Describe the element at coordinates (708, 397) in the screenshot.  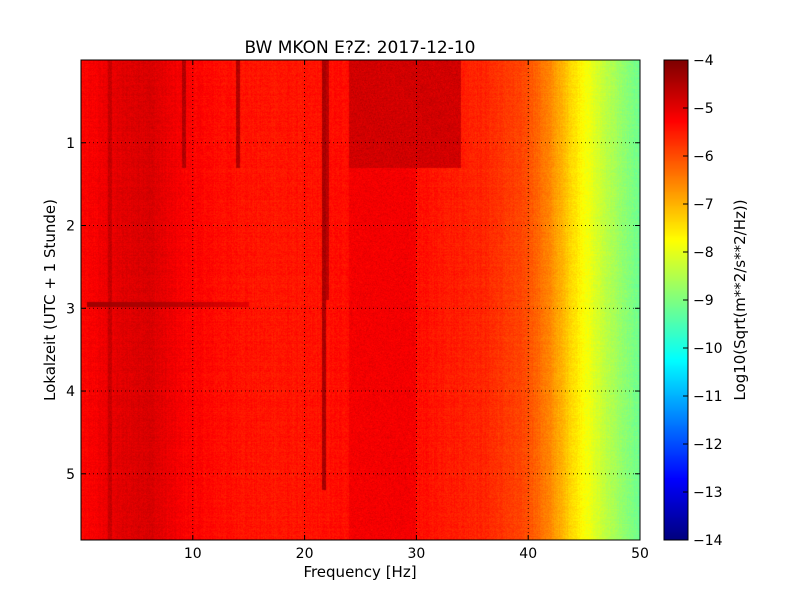
I see `colorbar-tick-label: −11` at that location.